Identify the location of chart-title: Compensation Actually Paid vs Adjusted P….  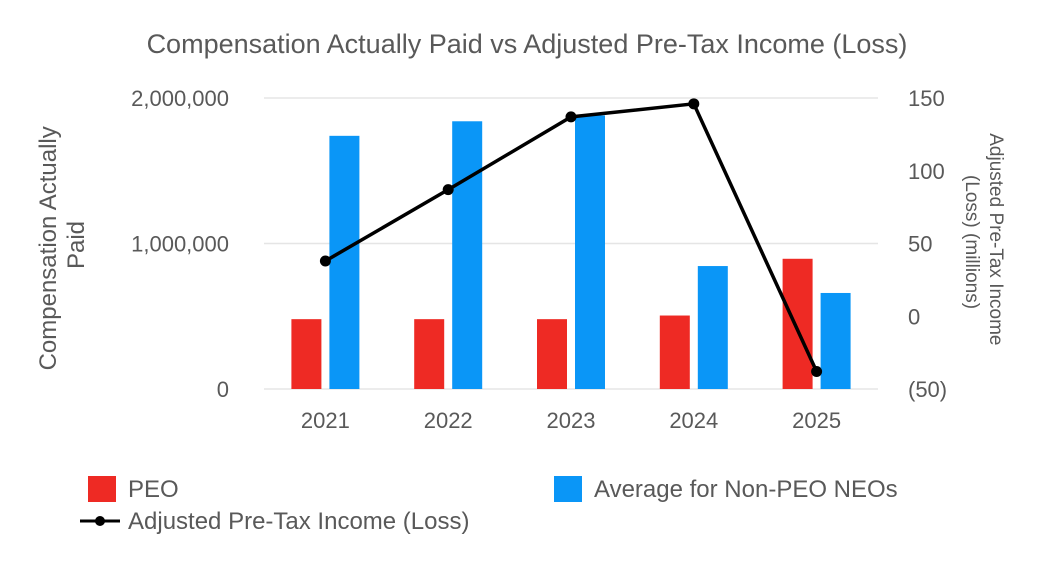
(527, 44).